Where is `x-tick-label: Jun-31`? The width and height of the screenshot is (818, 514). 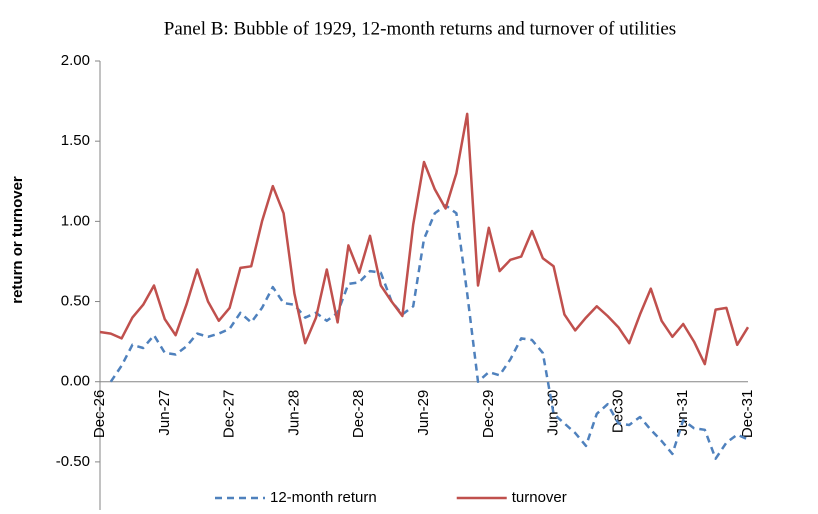
x-tick-label: Jun-31 is located at coordinates (682, 413).